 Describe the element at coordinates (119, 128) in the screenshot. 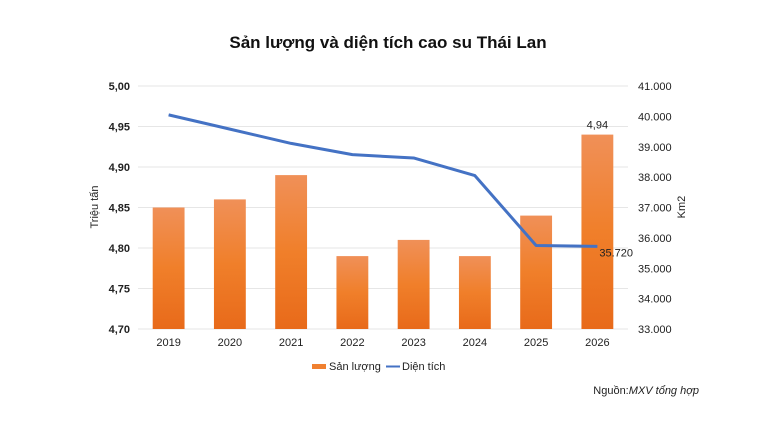

I see `y-tick-label: 4,95` at that location.